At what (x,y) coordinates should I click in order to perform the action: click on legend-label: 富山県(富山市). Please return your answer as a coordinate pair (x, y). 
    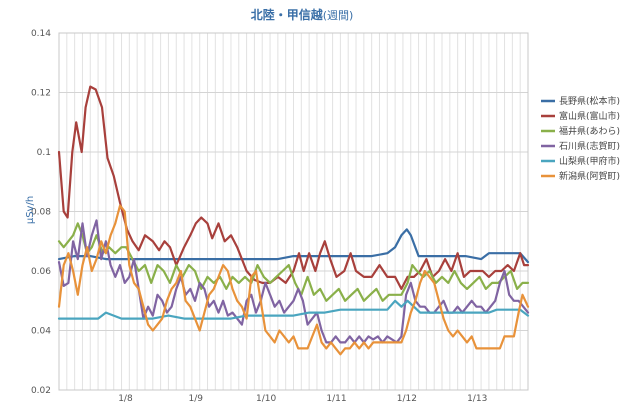
    Looking at the image, I should click on (589, 116).